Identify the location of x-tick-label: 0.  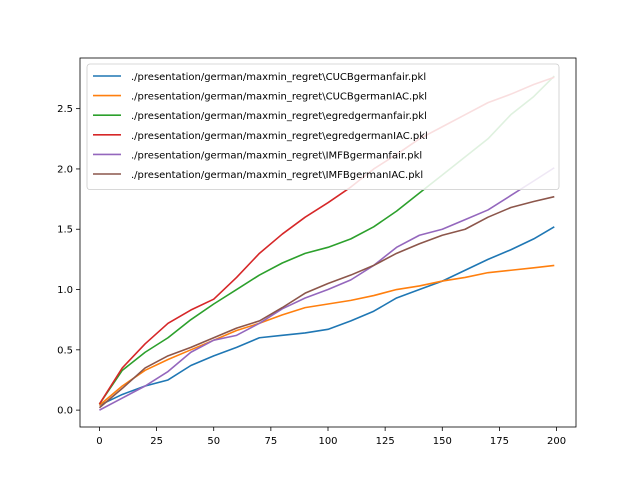
(99, 441).